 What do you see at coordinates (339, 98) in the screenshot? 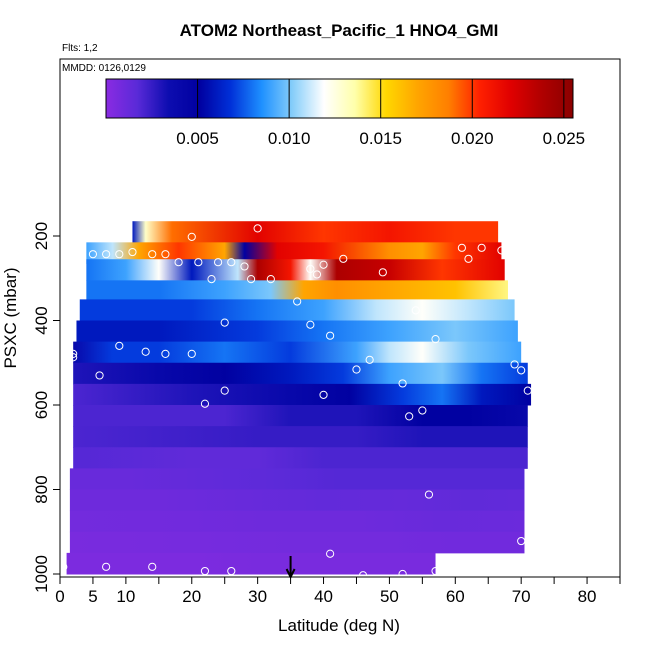
I see `colorbar-gradient` at bounding box center [339, 98].